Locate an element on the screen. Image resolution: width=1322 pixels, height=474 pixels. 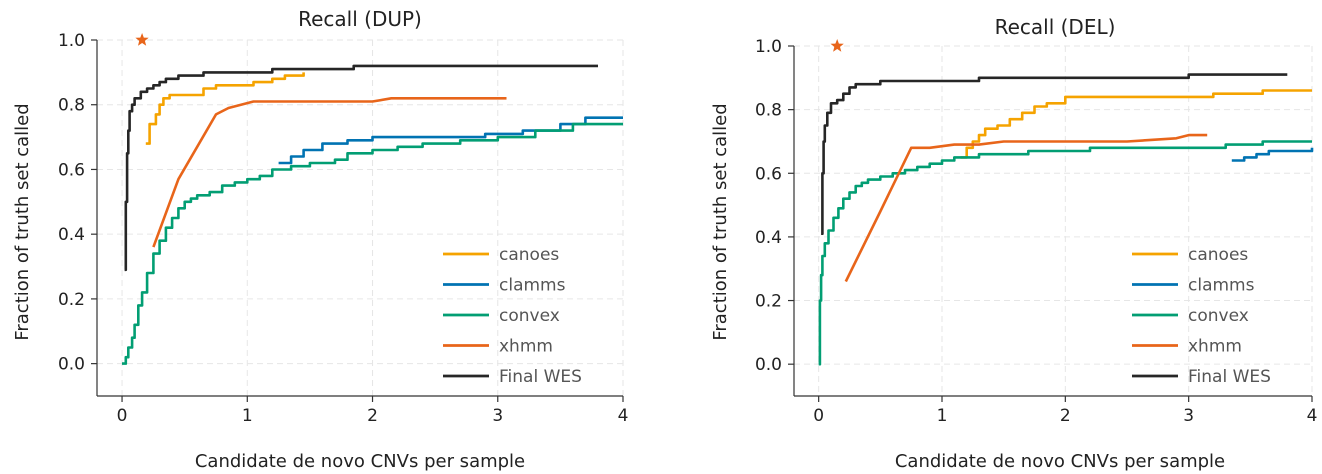
series-line-final-wes is located at coordinates (1054, 154).